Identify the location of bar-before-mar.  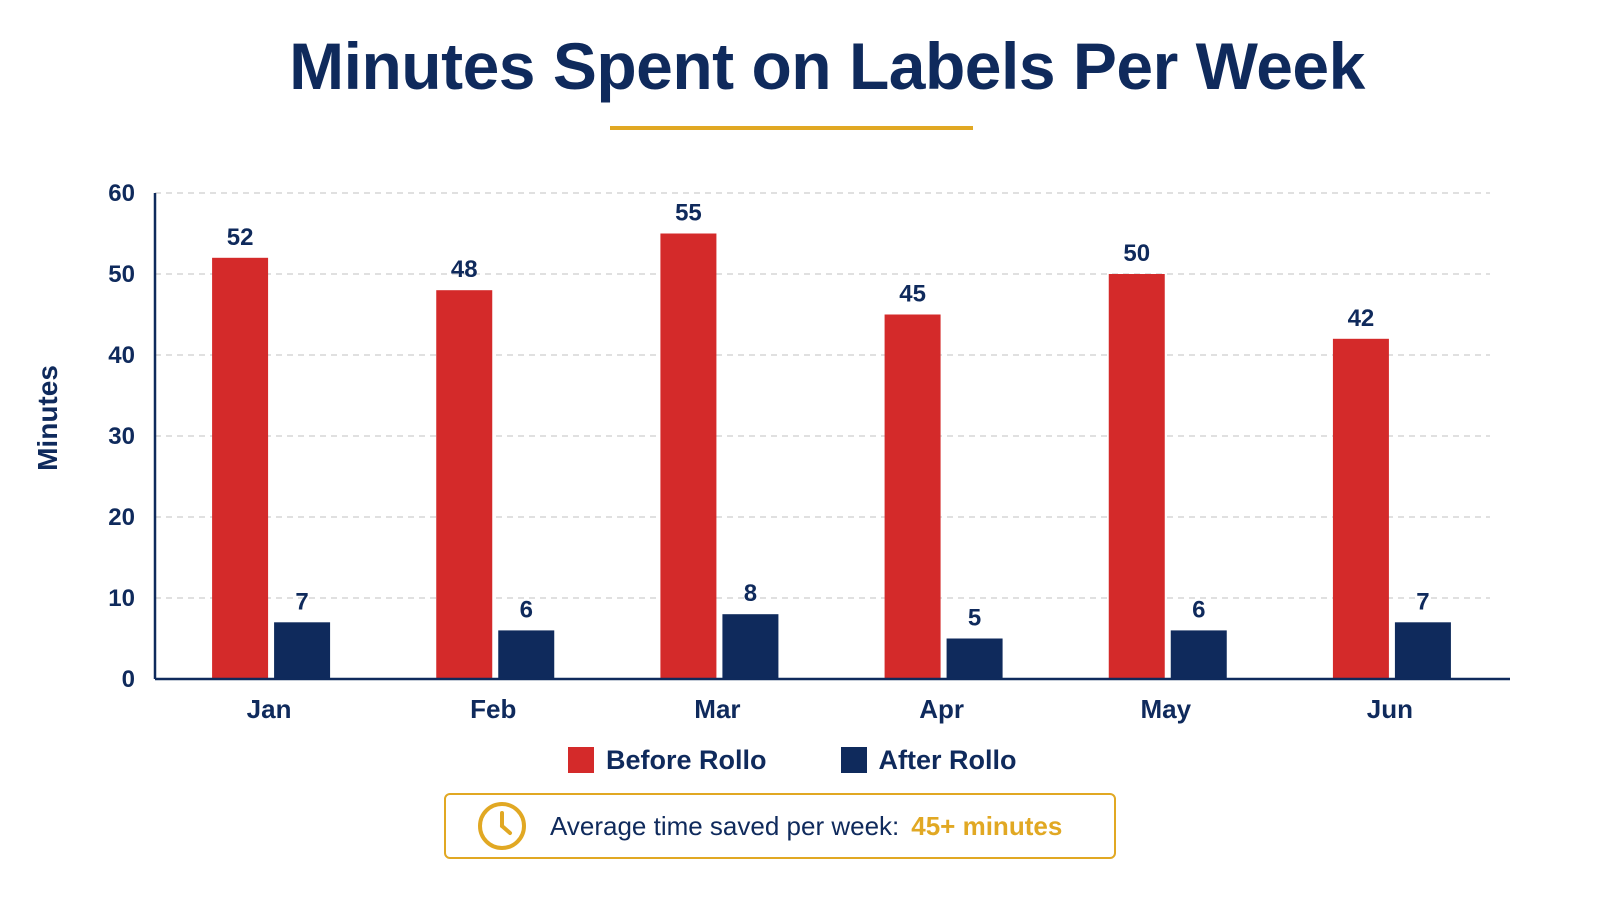
(688, 456).